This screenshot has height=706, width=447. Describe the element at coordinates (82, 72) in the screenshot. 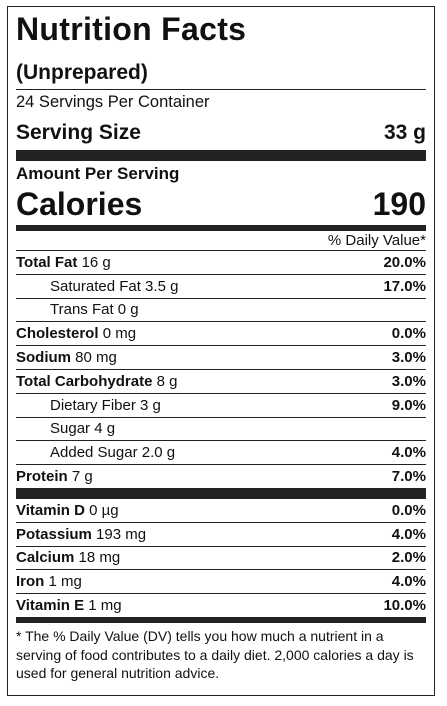

I see `label-subtitle: (Unprepared)` at that location.